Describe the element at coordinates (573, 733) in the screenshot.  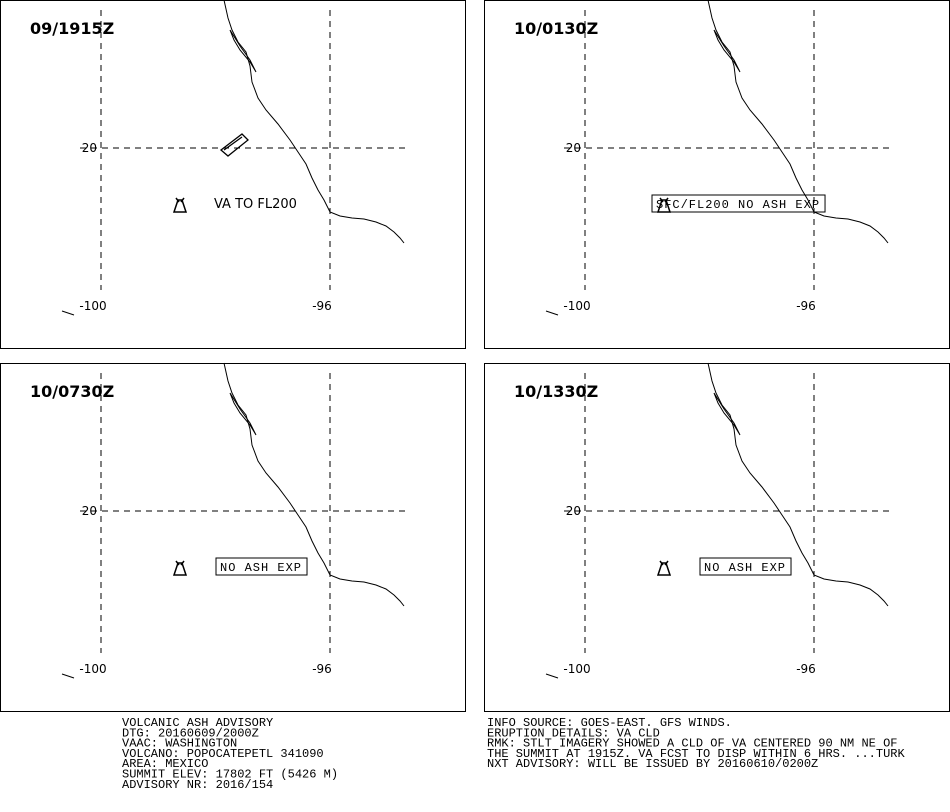
I see `footer-line: ERUPTION DETAILS: VA CLD` at that location.